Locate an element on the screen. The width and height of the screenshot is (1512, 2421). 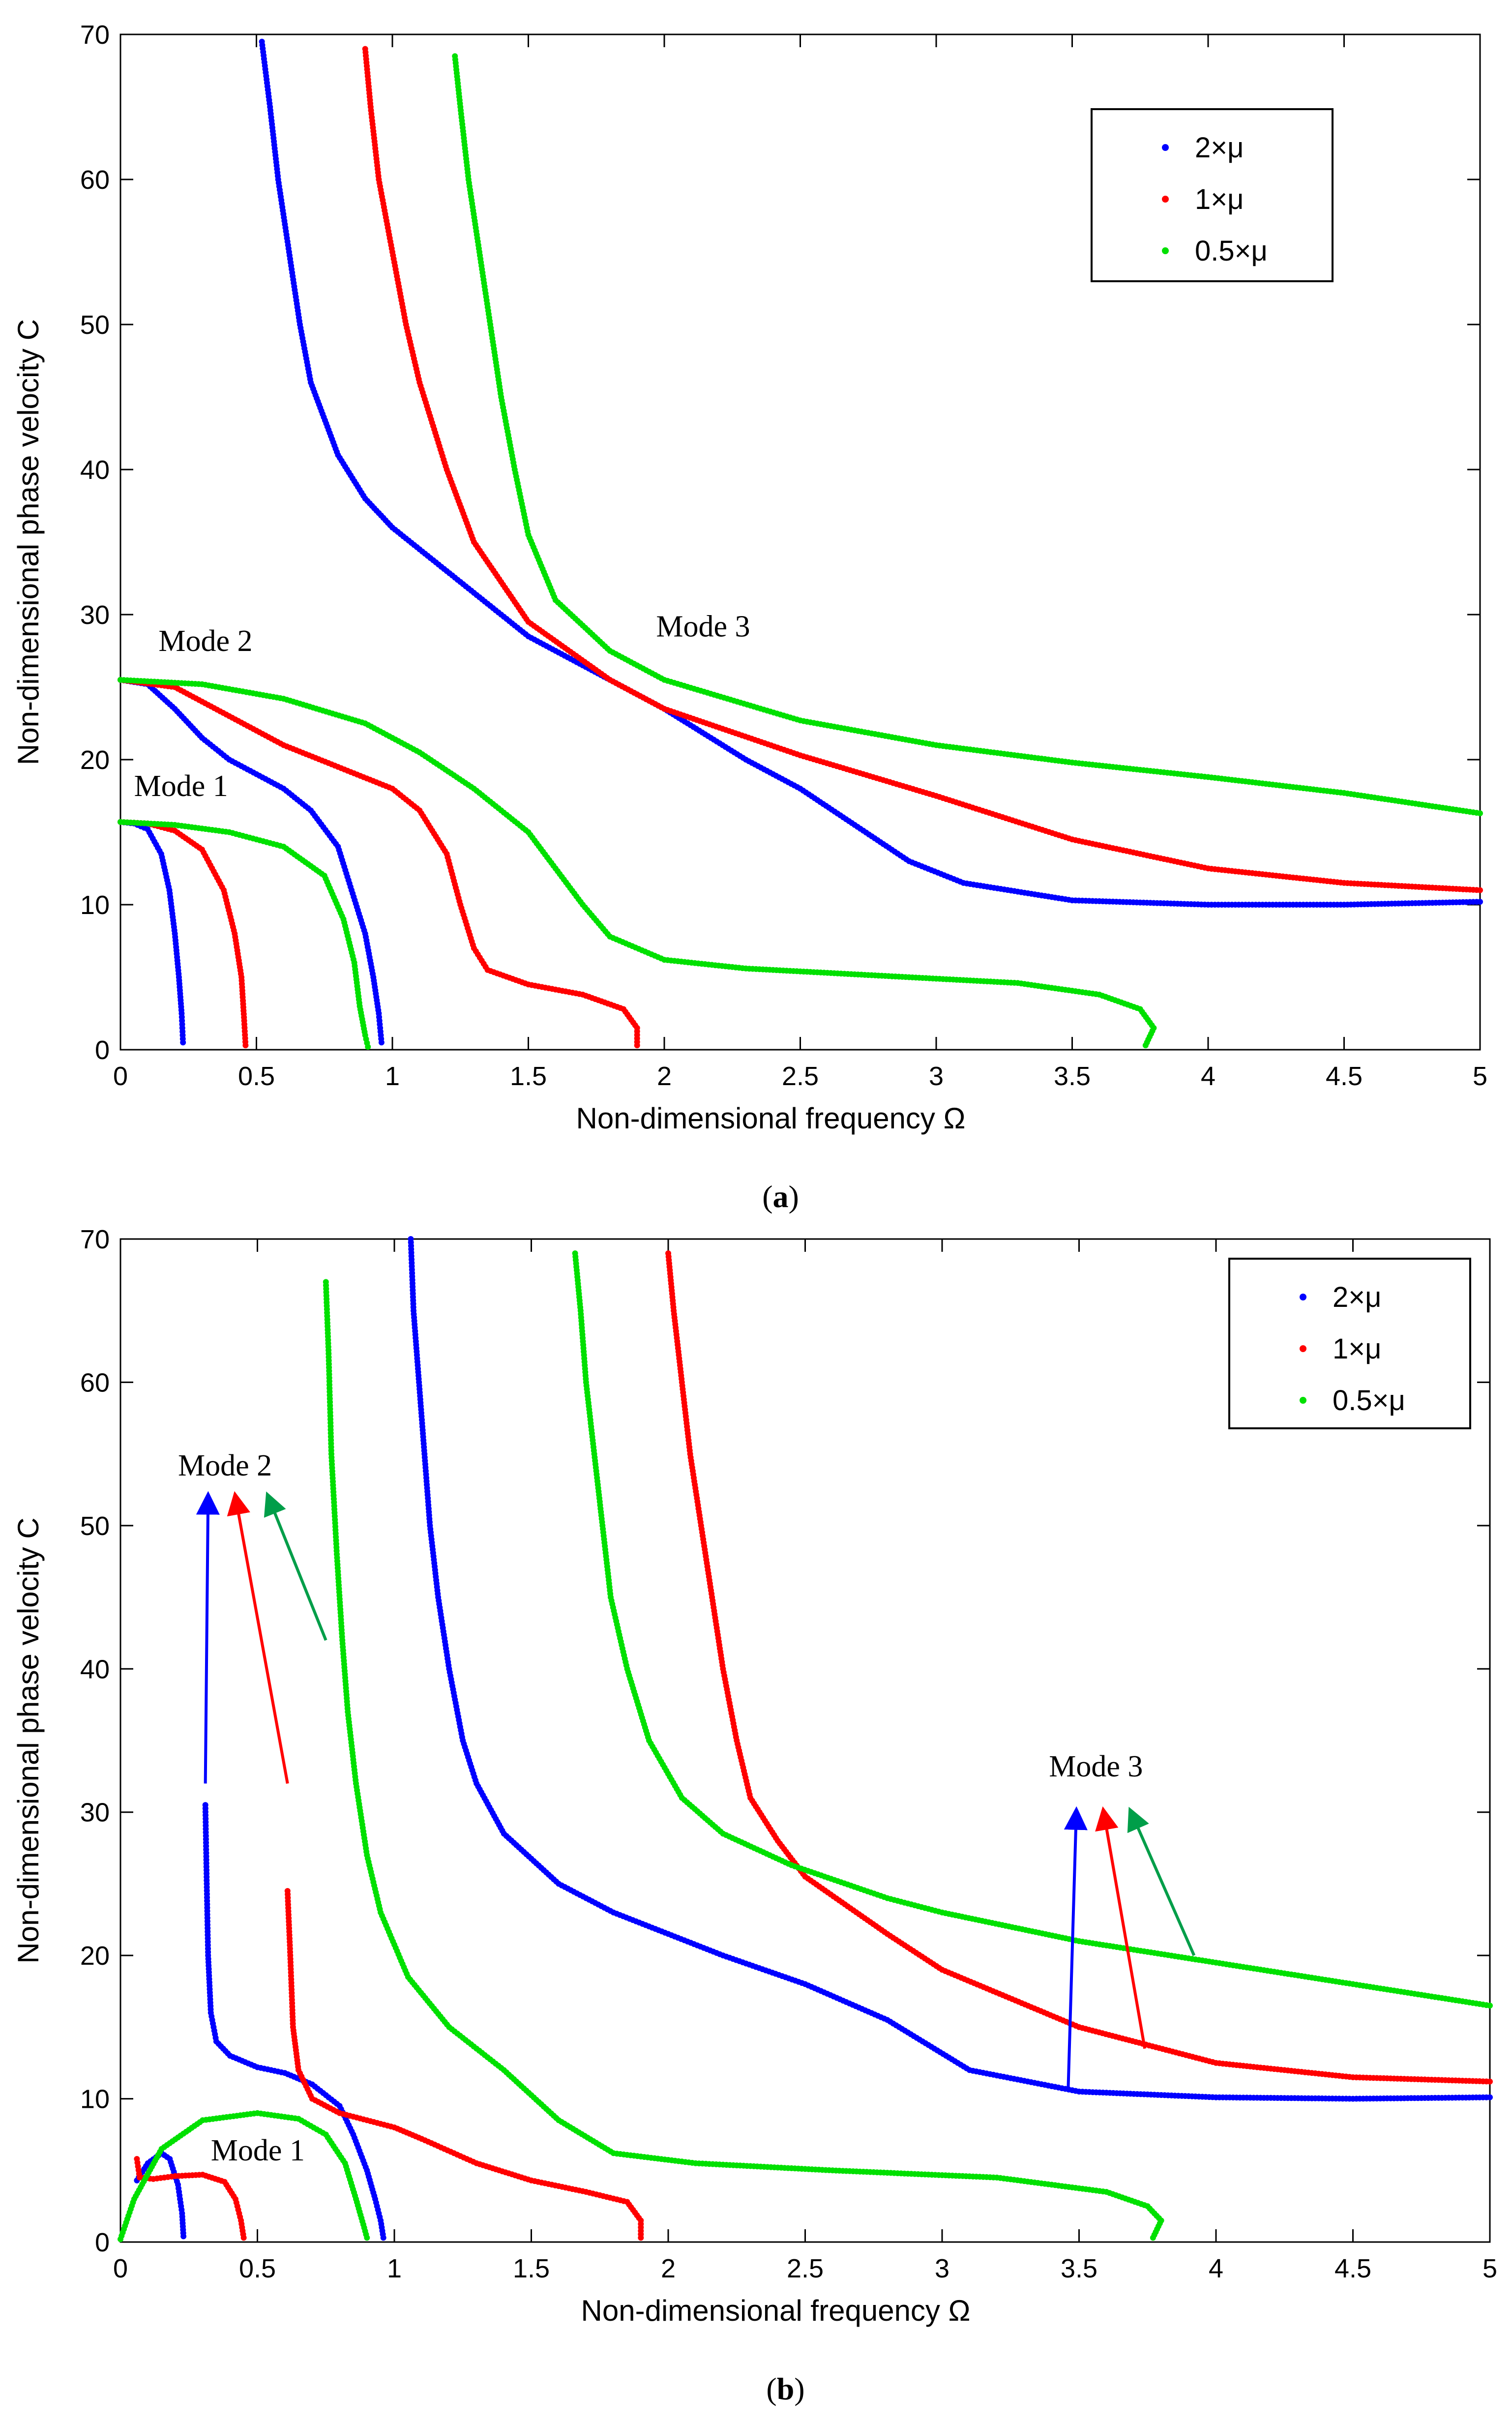
panel-label-letter: b is located at coordinates (786, 2388).